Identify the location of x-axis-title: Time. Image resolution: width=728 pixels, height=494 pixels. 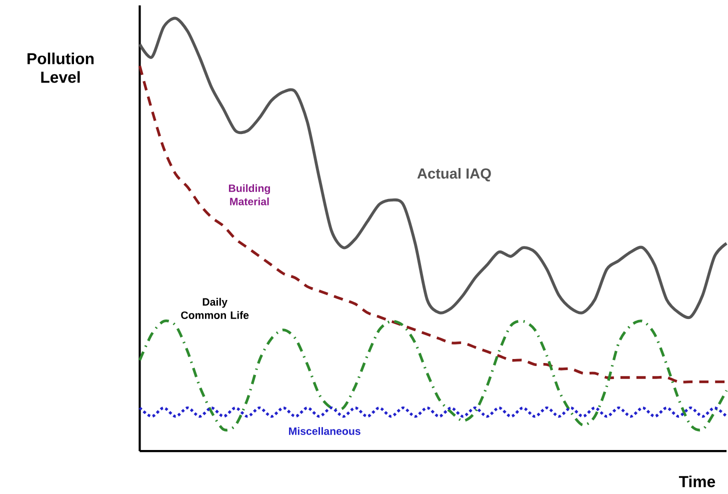
(697, 482).